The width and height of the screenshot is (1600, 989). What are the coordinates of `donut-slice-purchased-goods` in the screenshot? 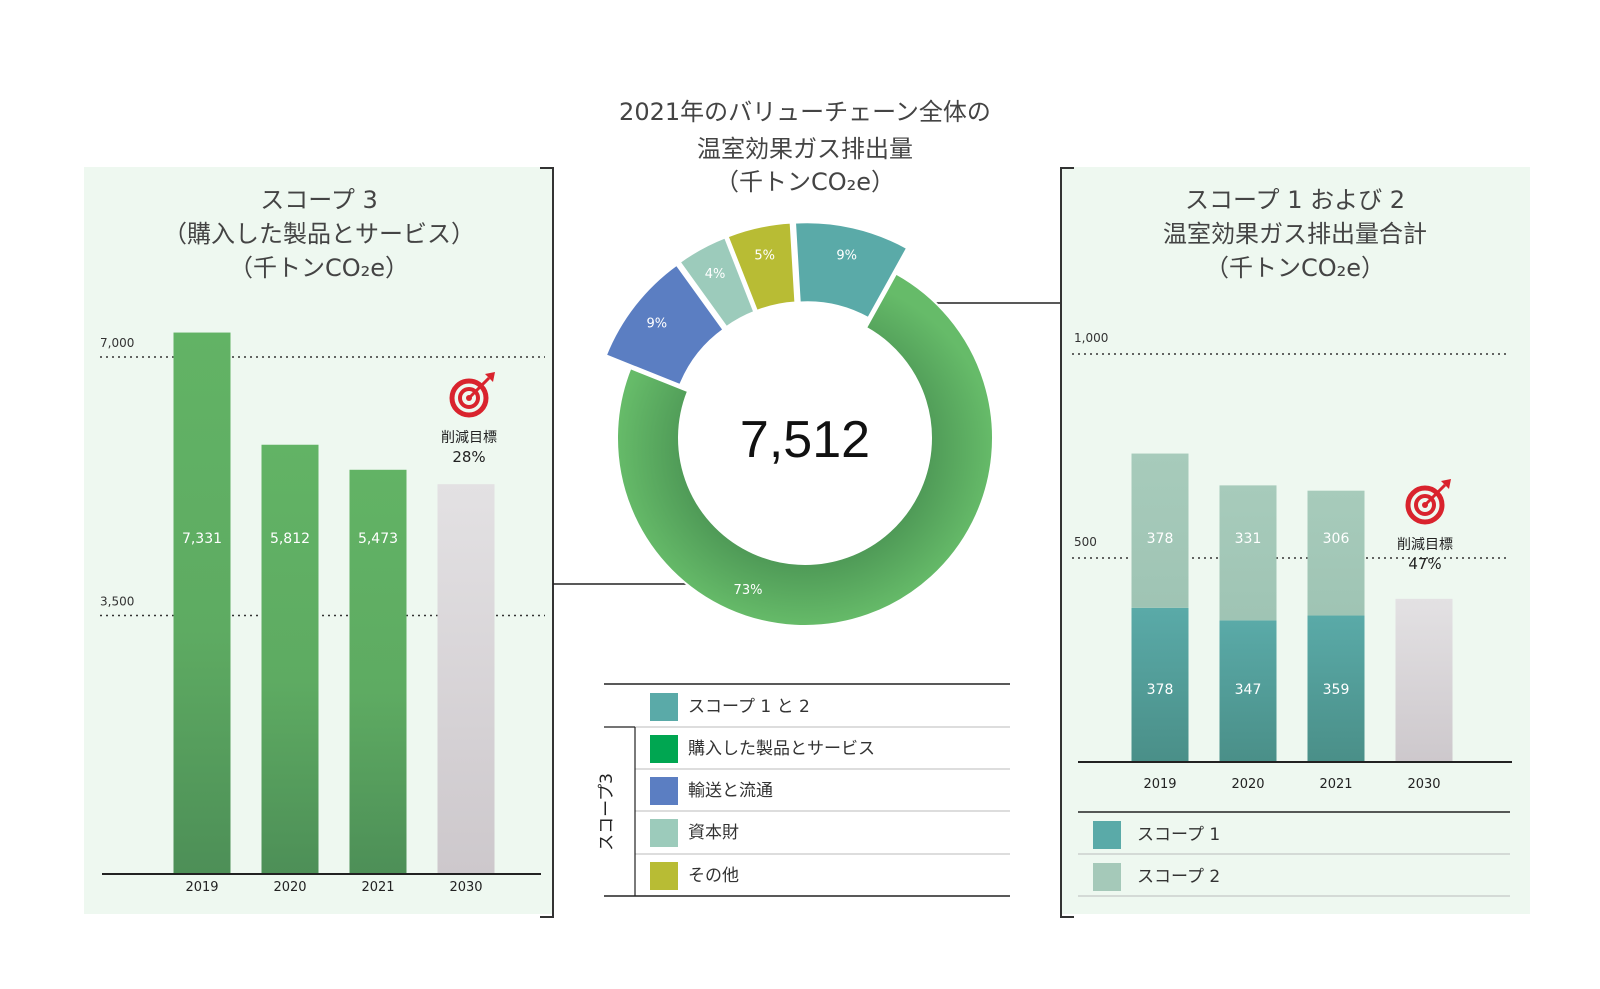 It's located at (805, 449).